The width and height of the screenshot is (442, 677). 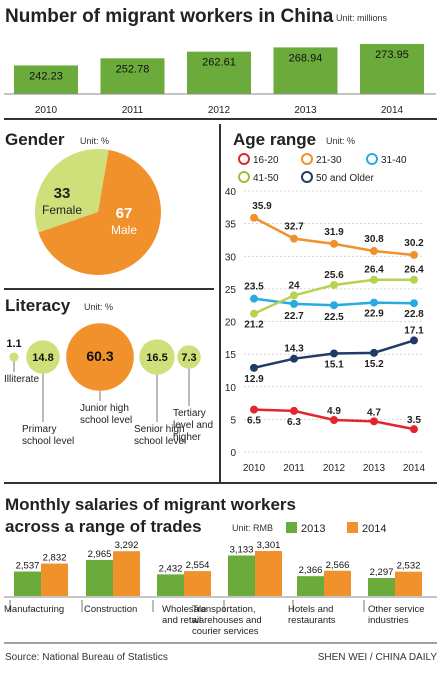 I want to click on legend-label: 2013, so click(x=313, y=529).